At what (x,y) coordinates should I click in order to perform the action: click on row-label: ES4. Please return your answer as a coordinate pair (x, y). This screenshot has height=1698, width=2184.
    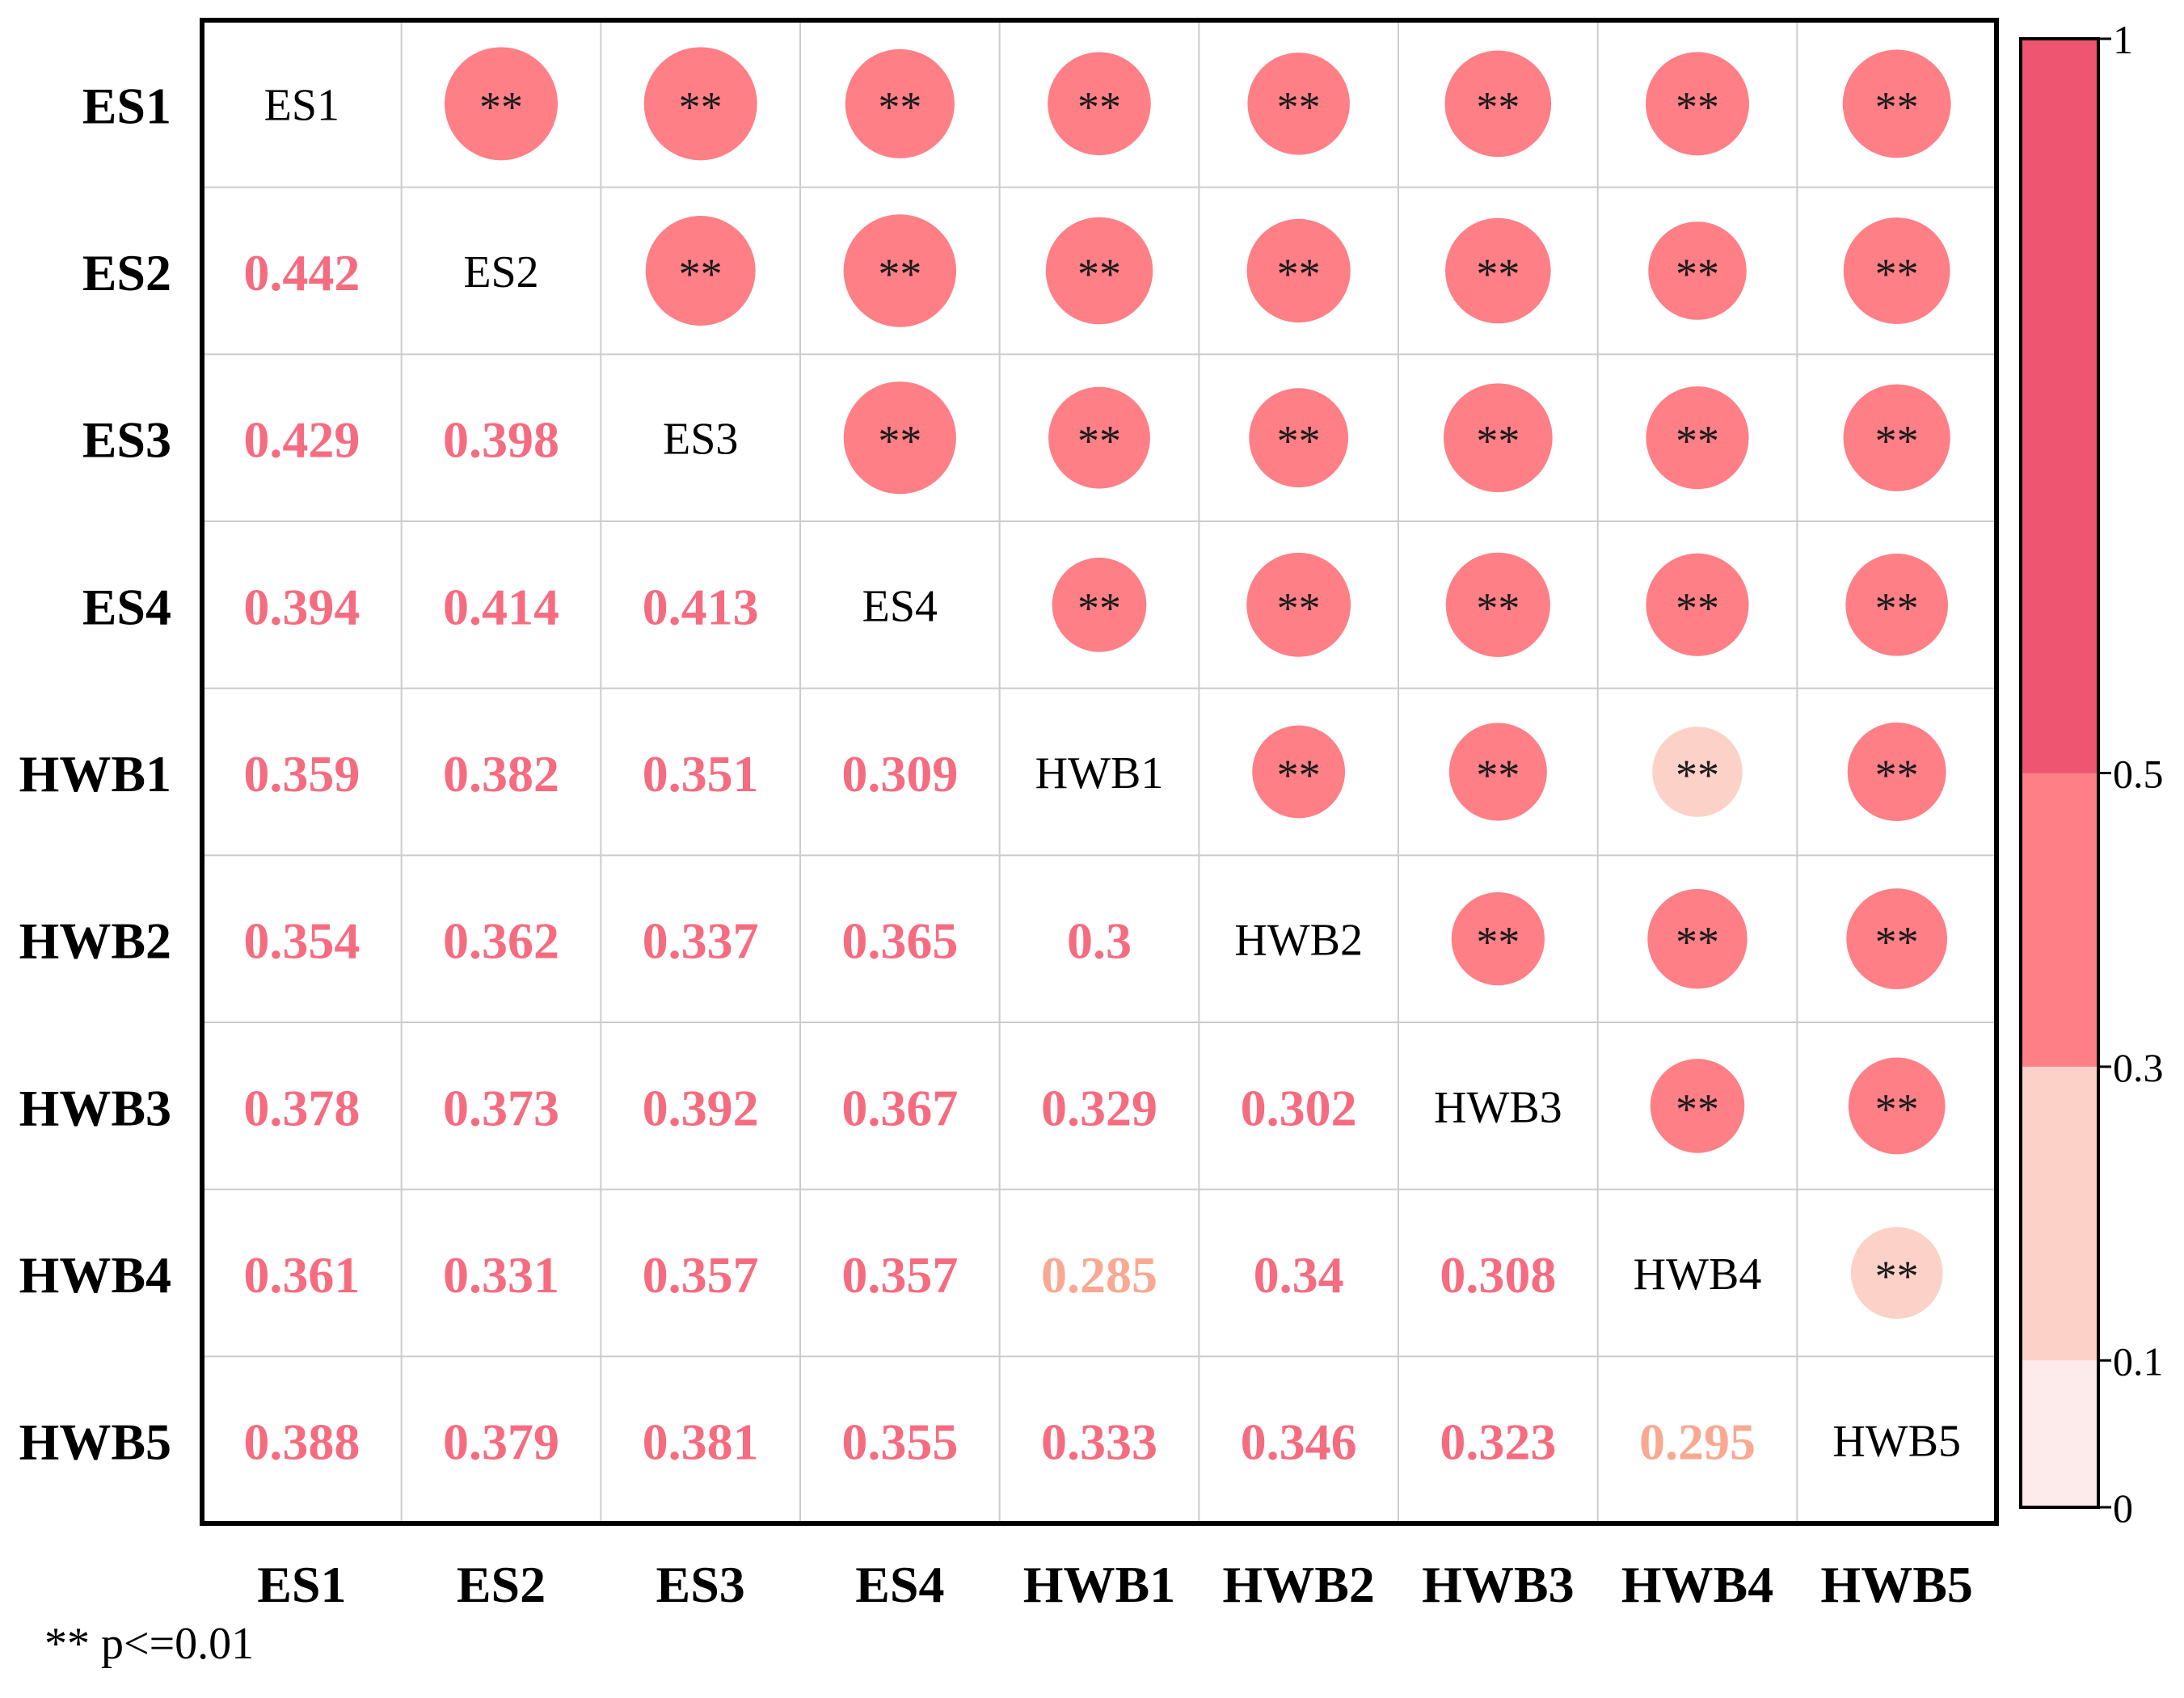
    Looking at the image, I should click on (126, 606).